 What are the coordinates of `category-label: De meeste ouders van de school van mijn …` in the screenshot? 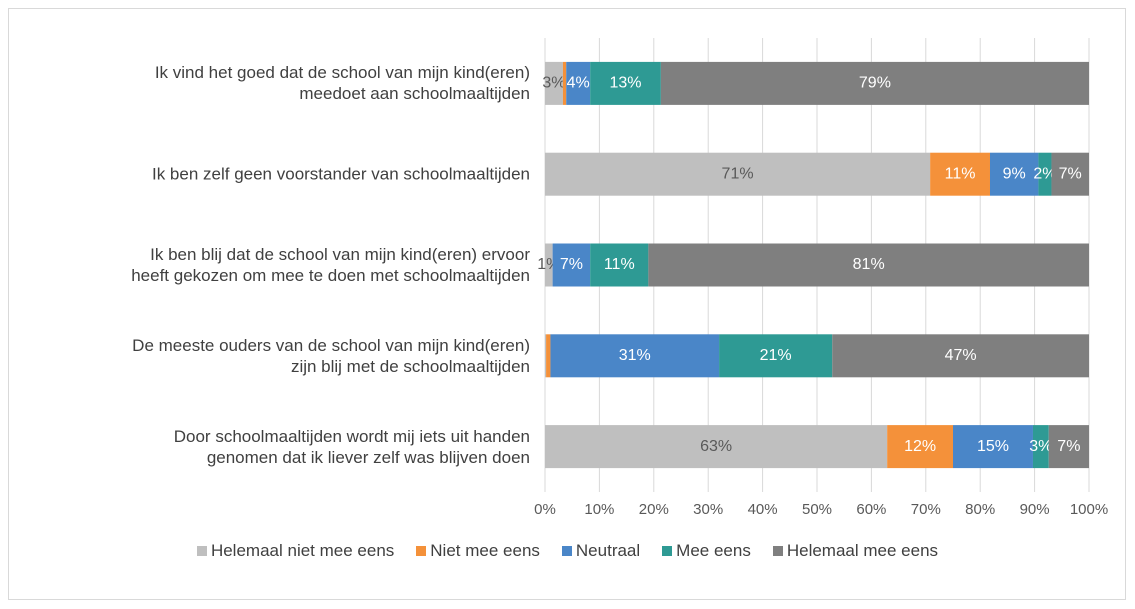 It's located at (331, 355).